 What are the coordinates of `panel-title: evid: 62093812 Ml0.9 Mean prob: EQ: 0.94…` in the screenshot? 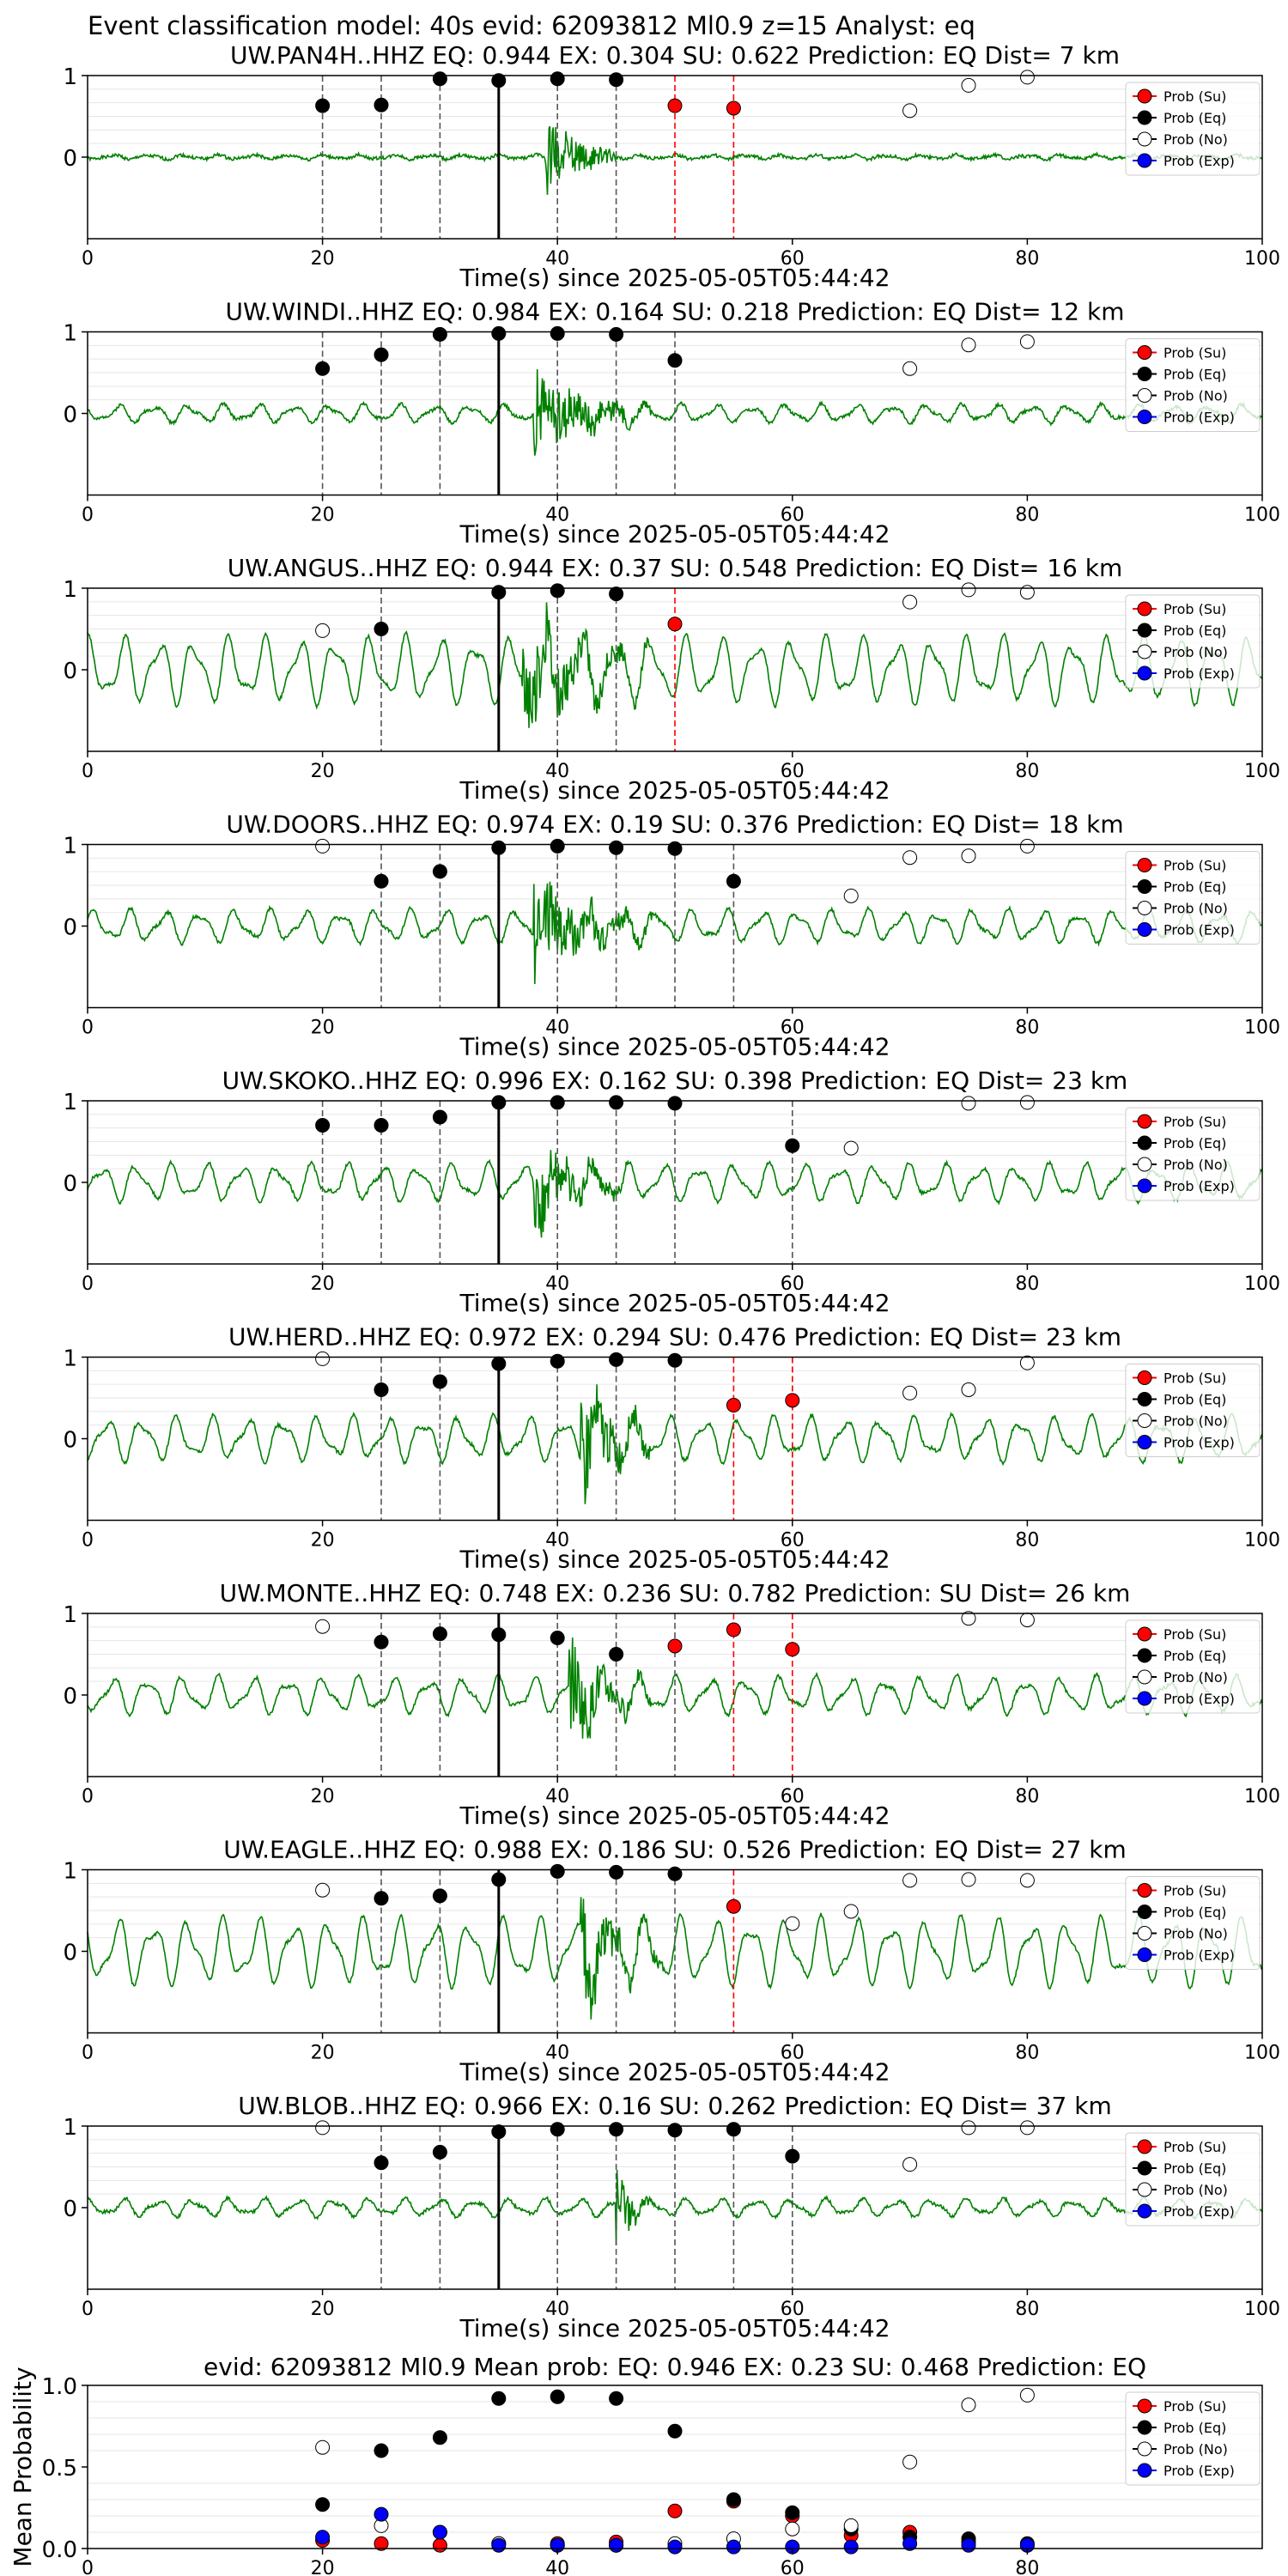 It's located at (675, 2367).